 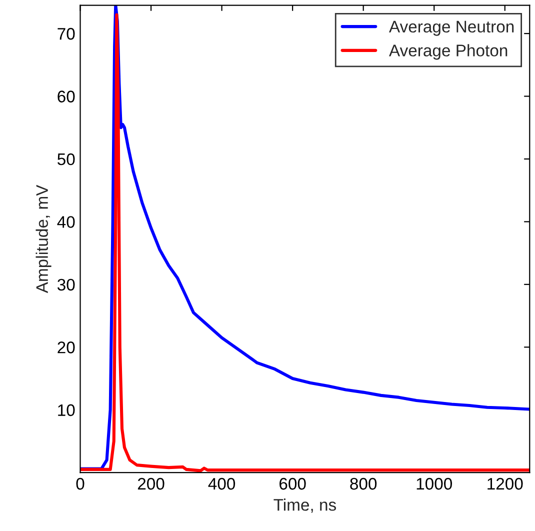 I want to click on y-tick-label: 60, so click(x=66, y=96).